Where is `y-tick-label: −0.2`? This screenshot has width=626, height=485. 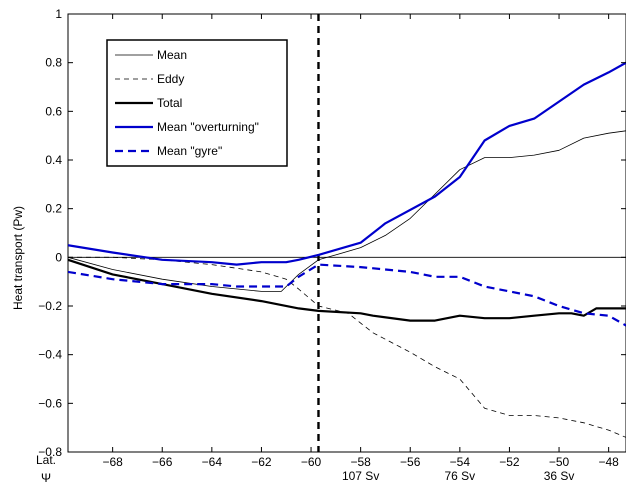 y-tick-label: −0.2 is located at coordinates (50, 306).